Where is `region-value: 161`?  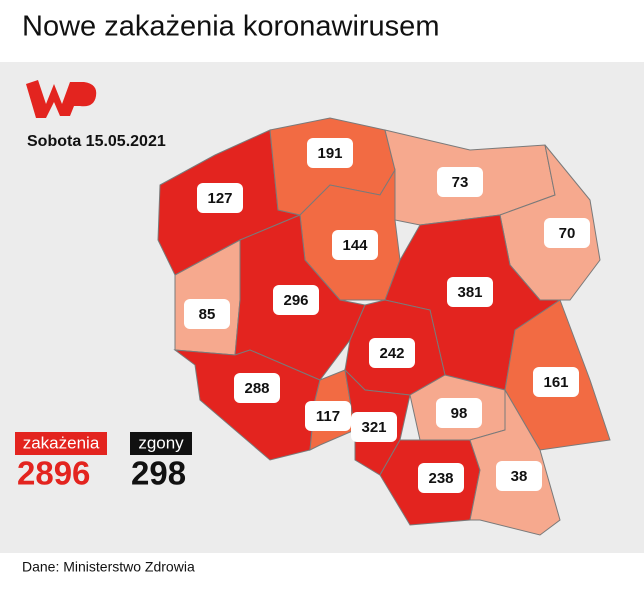
region-value: 161 is located at coordinates (555, 382).